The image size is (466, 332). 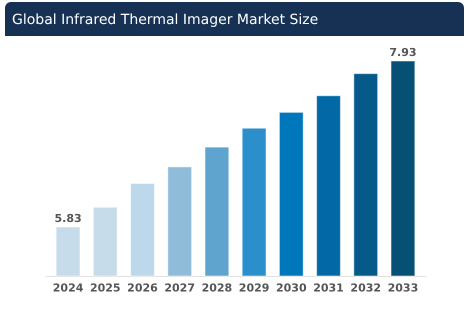 What do you see at coordinates (254, 288) in the screenshot?
I see `x-tick-label: 2029` at bounding box center [254, 288].